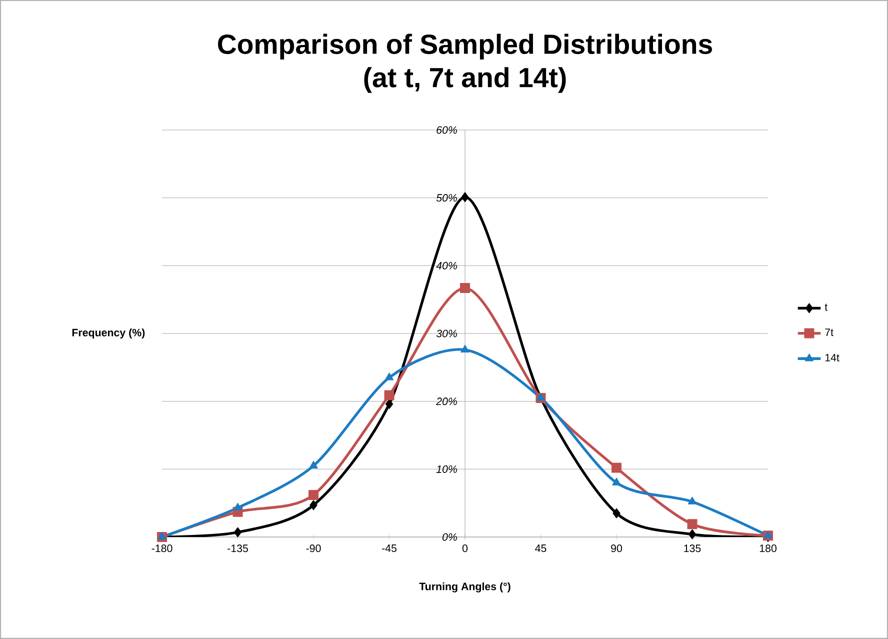 This screenshot has width=888, height=639. What do you see at coordinates (108, 333) in the screenshot?
I see `y-axis-title: Frequency (%)` at bounding box center [108, 333].